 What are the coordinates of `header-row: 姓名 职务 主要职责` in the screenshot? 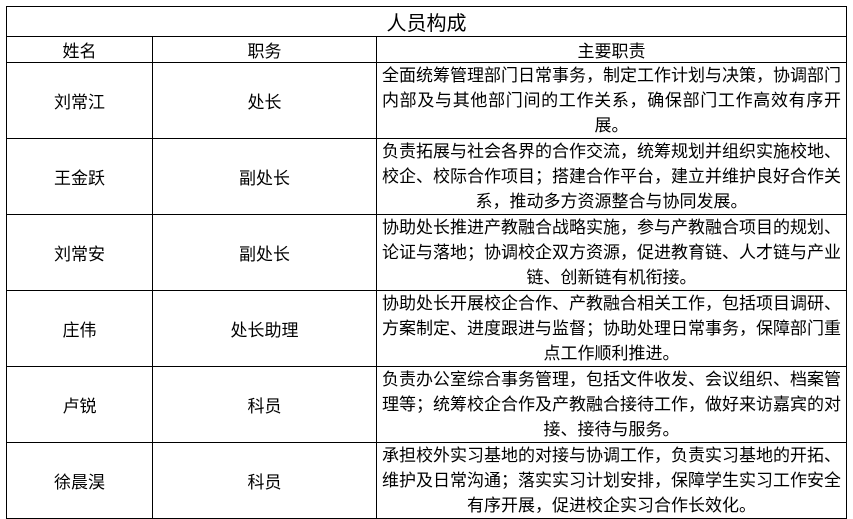 It's located at (427, 49).